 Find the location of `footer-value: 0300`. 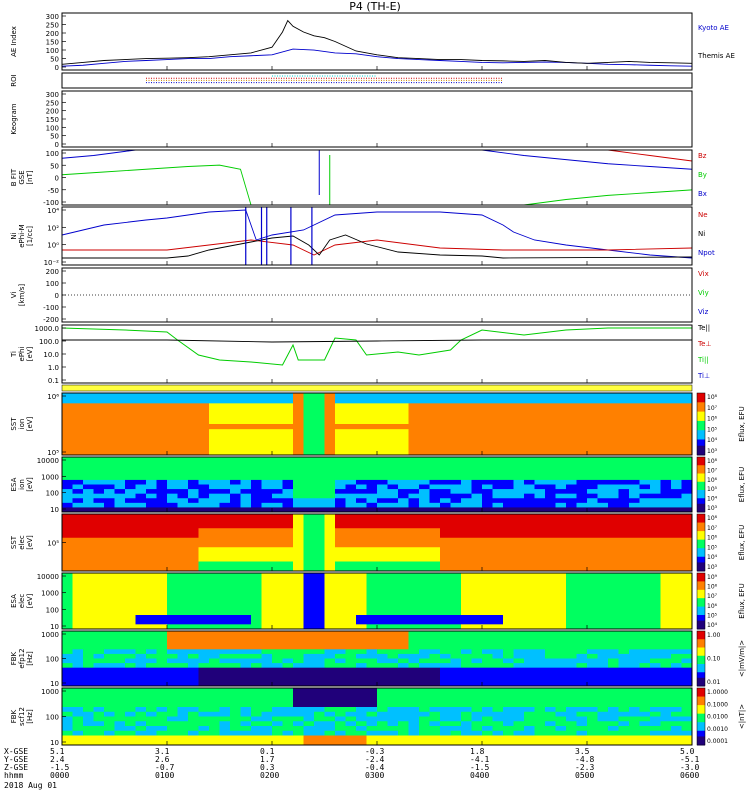

footer-value: 0300 is located at coordinates (374, 776).